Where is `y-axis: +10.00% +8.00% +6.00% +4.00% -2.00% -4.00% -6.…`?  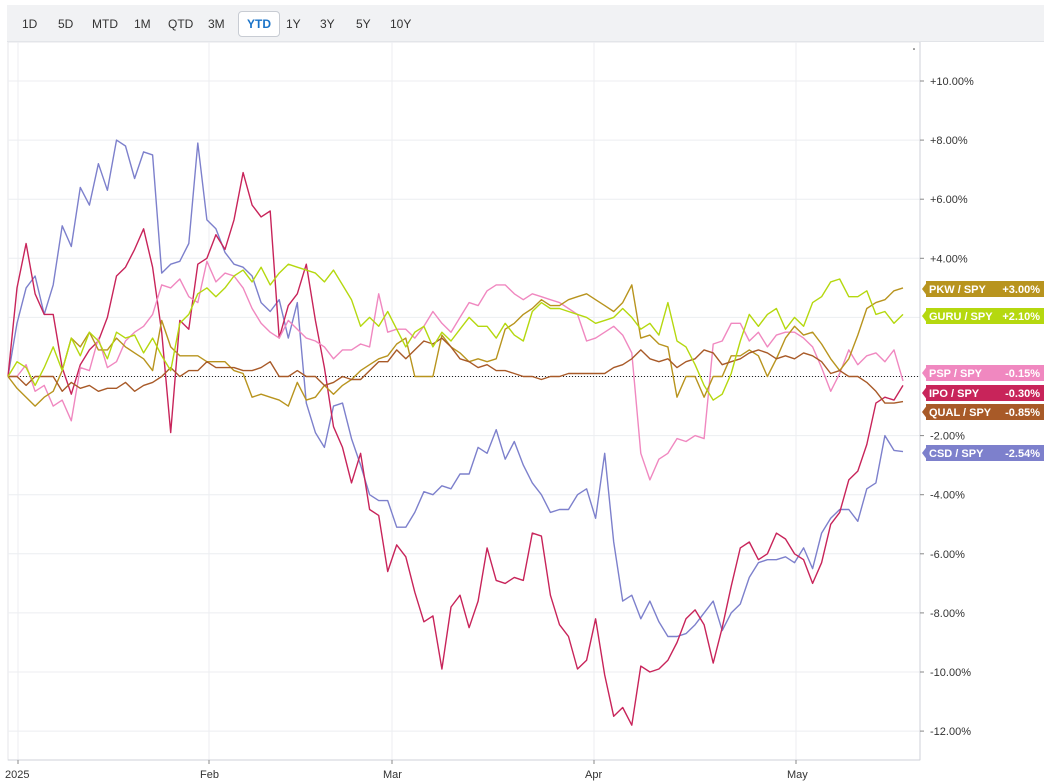
y-axis: +10.00% +8.00% +6.00% +4.00% -2.00% -4.00% -6.… is located at coordinates (943, 401).